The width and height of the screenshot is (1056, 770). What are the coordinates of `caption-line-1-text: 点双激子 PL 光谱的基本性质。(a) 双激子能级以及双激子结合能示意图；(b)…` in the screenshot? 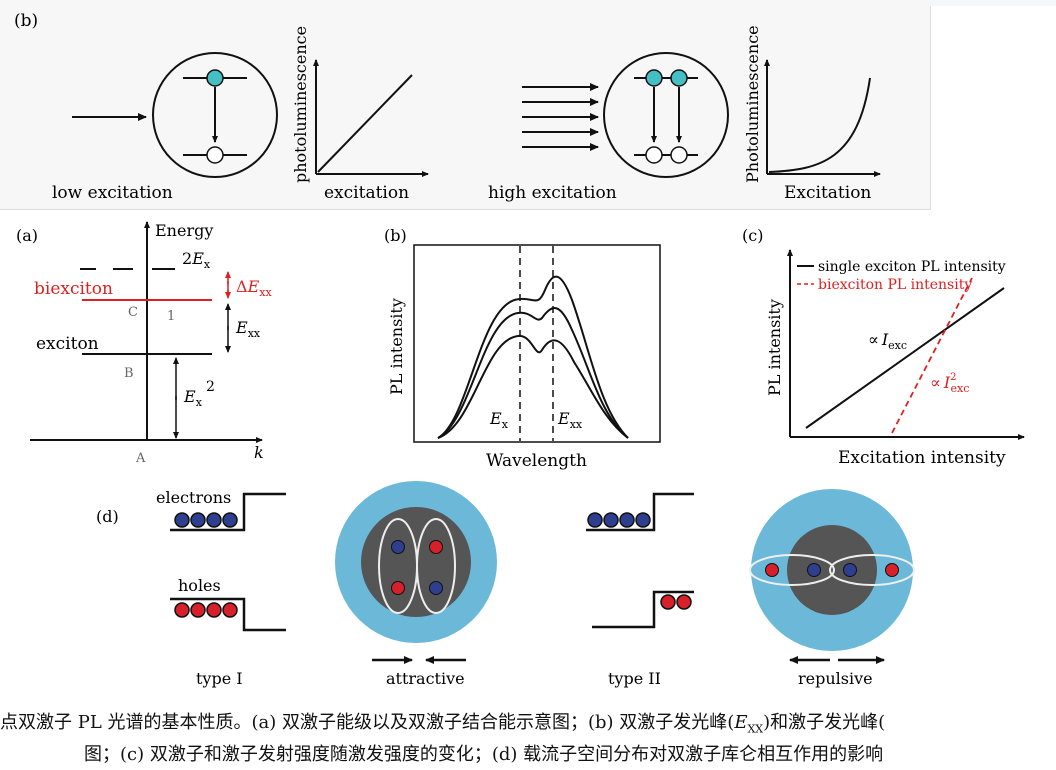 It's located at (367, 722).